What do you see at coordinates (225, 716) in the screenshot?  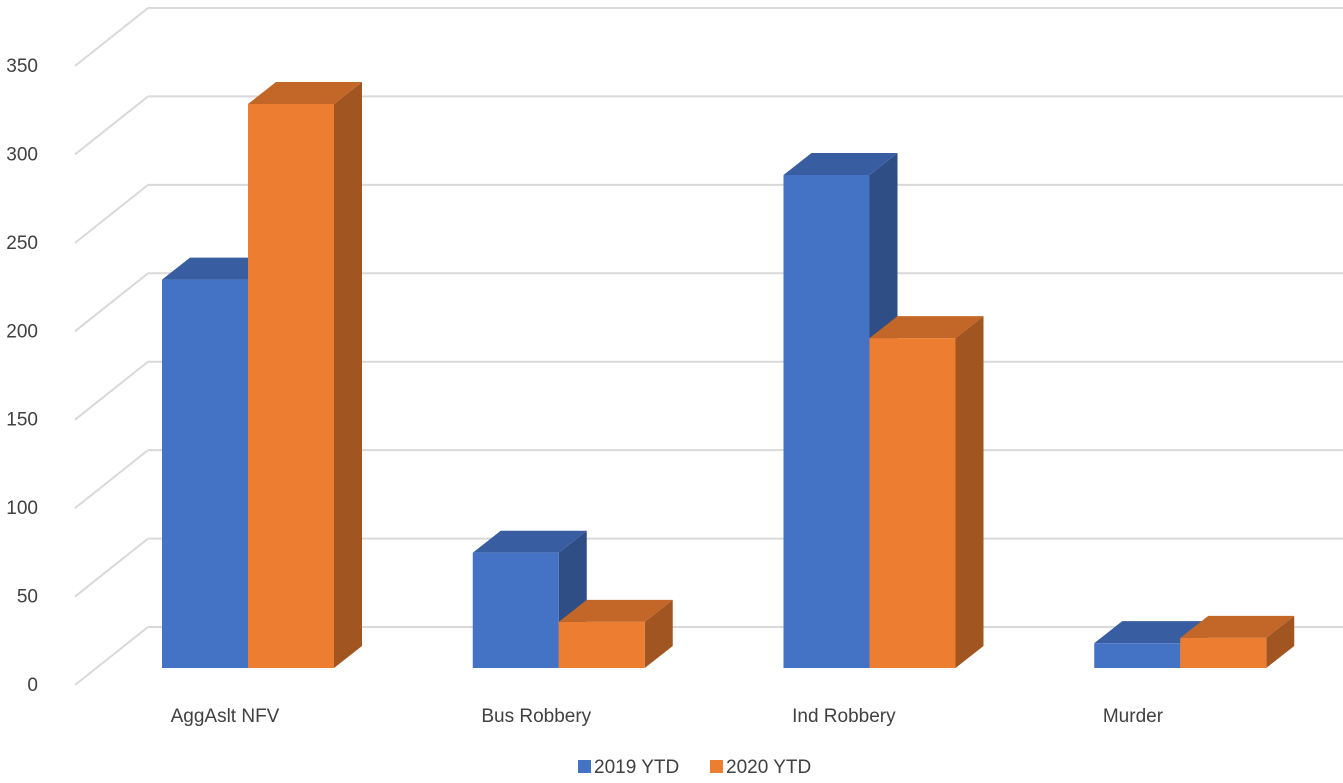 I see `category-label: AggAslt NFV` at bounding box center [225, 716].